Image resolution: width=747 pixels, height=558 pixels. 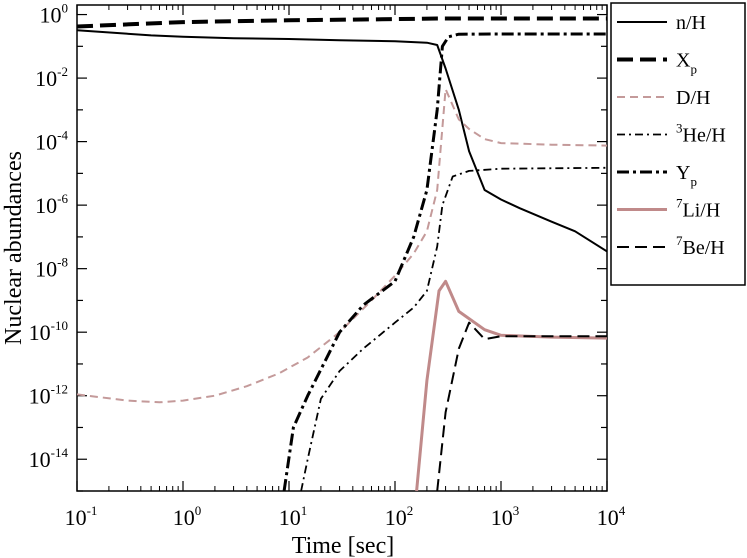 What do you see at coordinates (611, 516) in the screenshot?
I see `x-tick-label: 10⁴` at bounding box center [611, 516].